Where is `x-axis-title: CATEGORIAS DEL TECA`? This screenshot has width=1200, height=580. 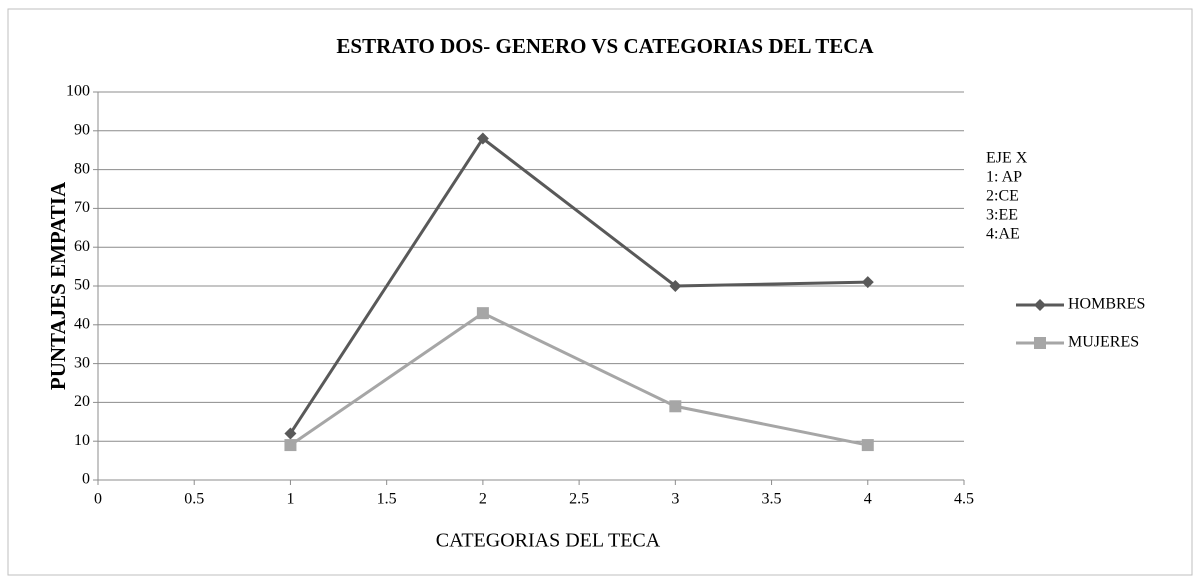 x-axis-title: CATEGORIAS DEL TECA is located at coordinates (548, 541).